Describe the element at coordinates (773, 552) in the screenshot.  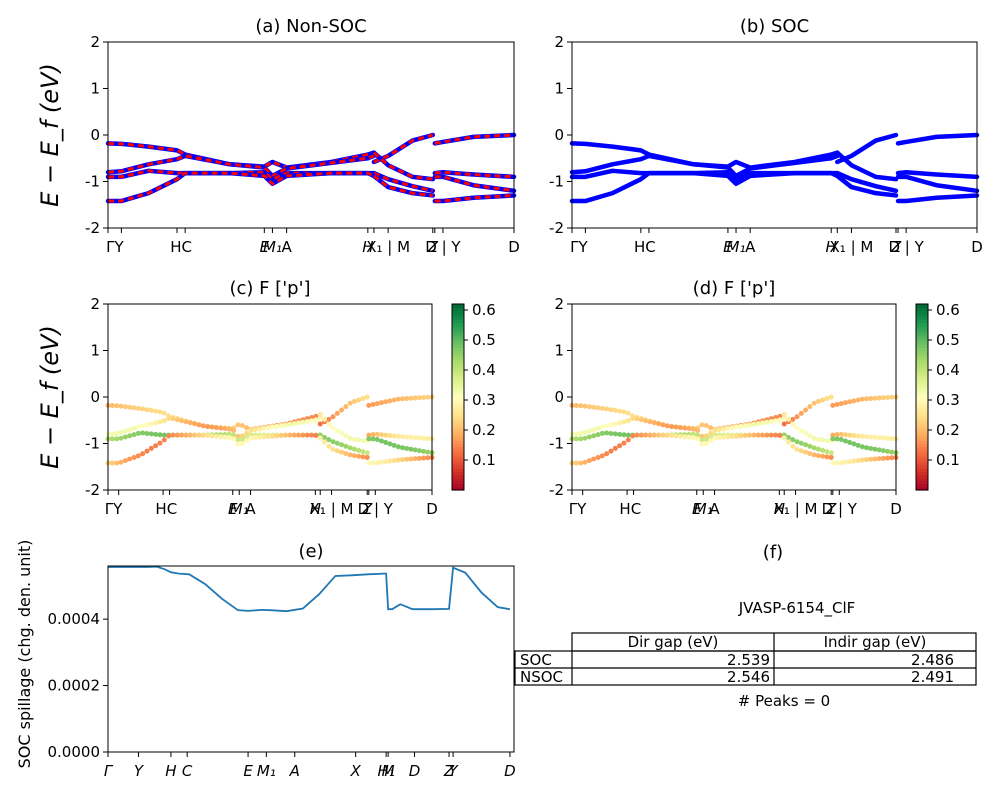
I see `panel-title-f: (f)` at that location.